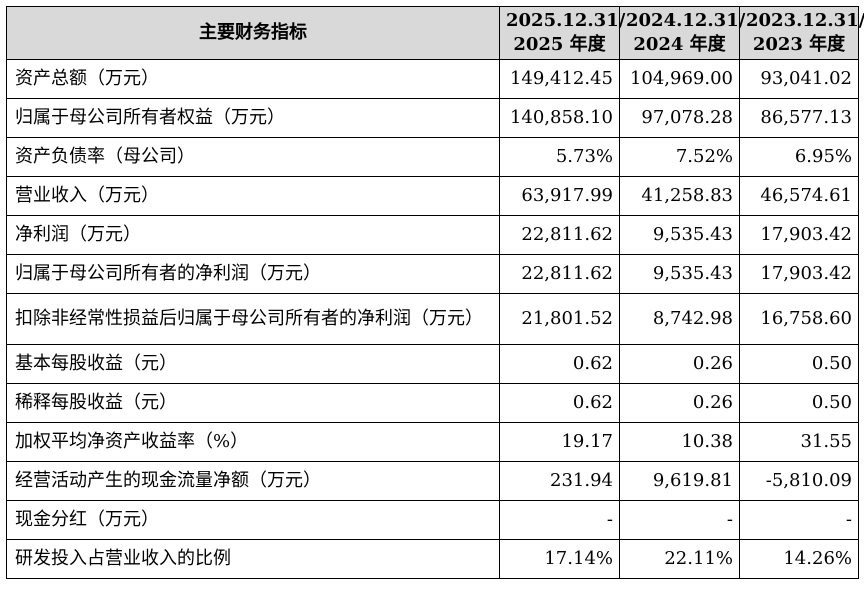 The width and height of the screenshot is (864, 615). I want to click on table-row: 研发投入占营业收入的比例 17.14% 22.11% 14.26%, so click(432, 559).